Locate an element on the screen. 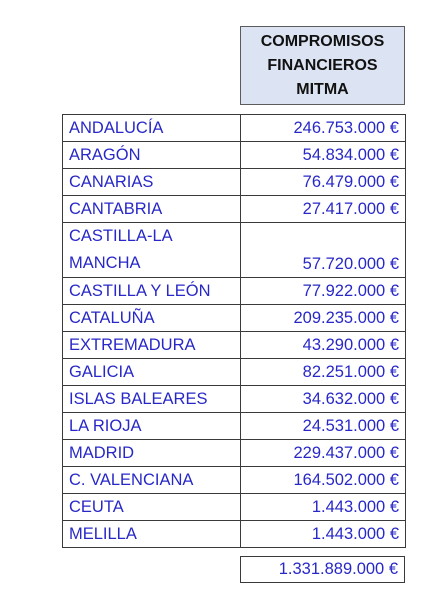 This screenshot has width=426, height=600. table-row: CATALUÑA 209.235.000 € is located at coordinates (234, 318).